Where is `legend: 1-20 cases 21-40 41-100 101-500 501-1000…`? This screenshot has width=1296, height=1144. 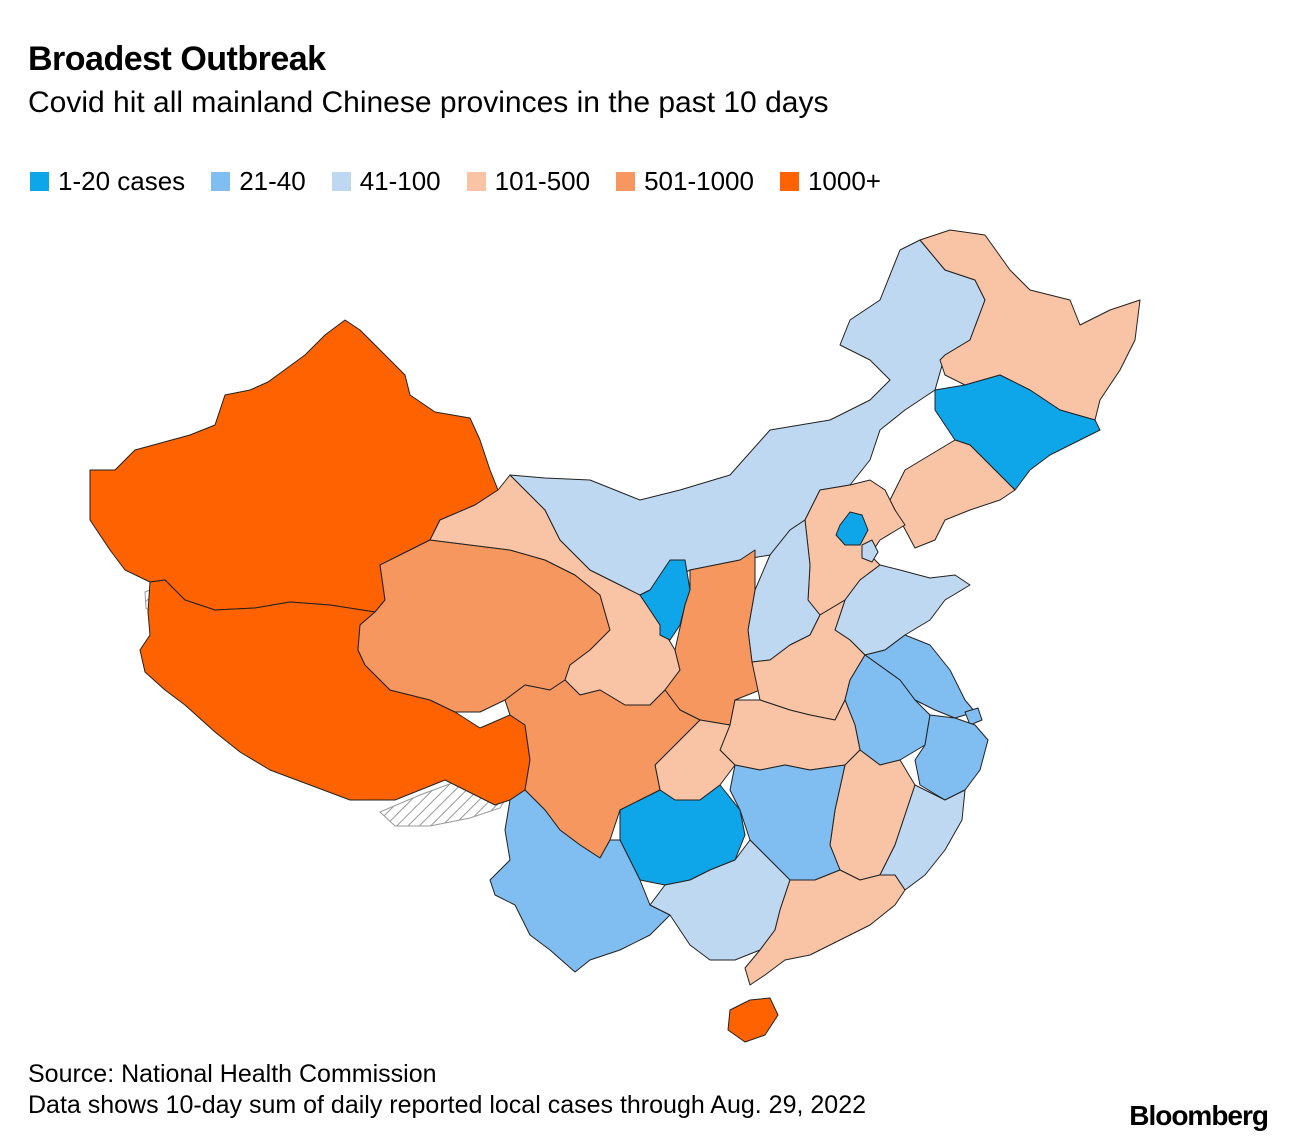 legend: 1-20 cases 21-40 41-100 101-500 501-1000… is located at coordinates (468, 181).